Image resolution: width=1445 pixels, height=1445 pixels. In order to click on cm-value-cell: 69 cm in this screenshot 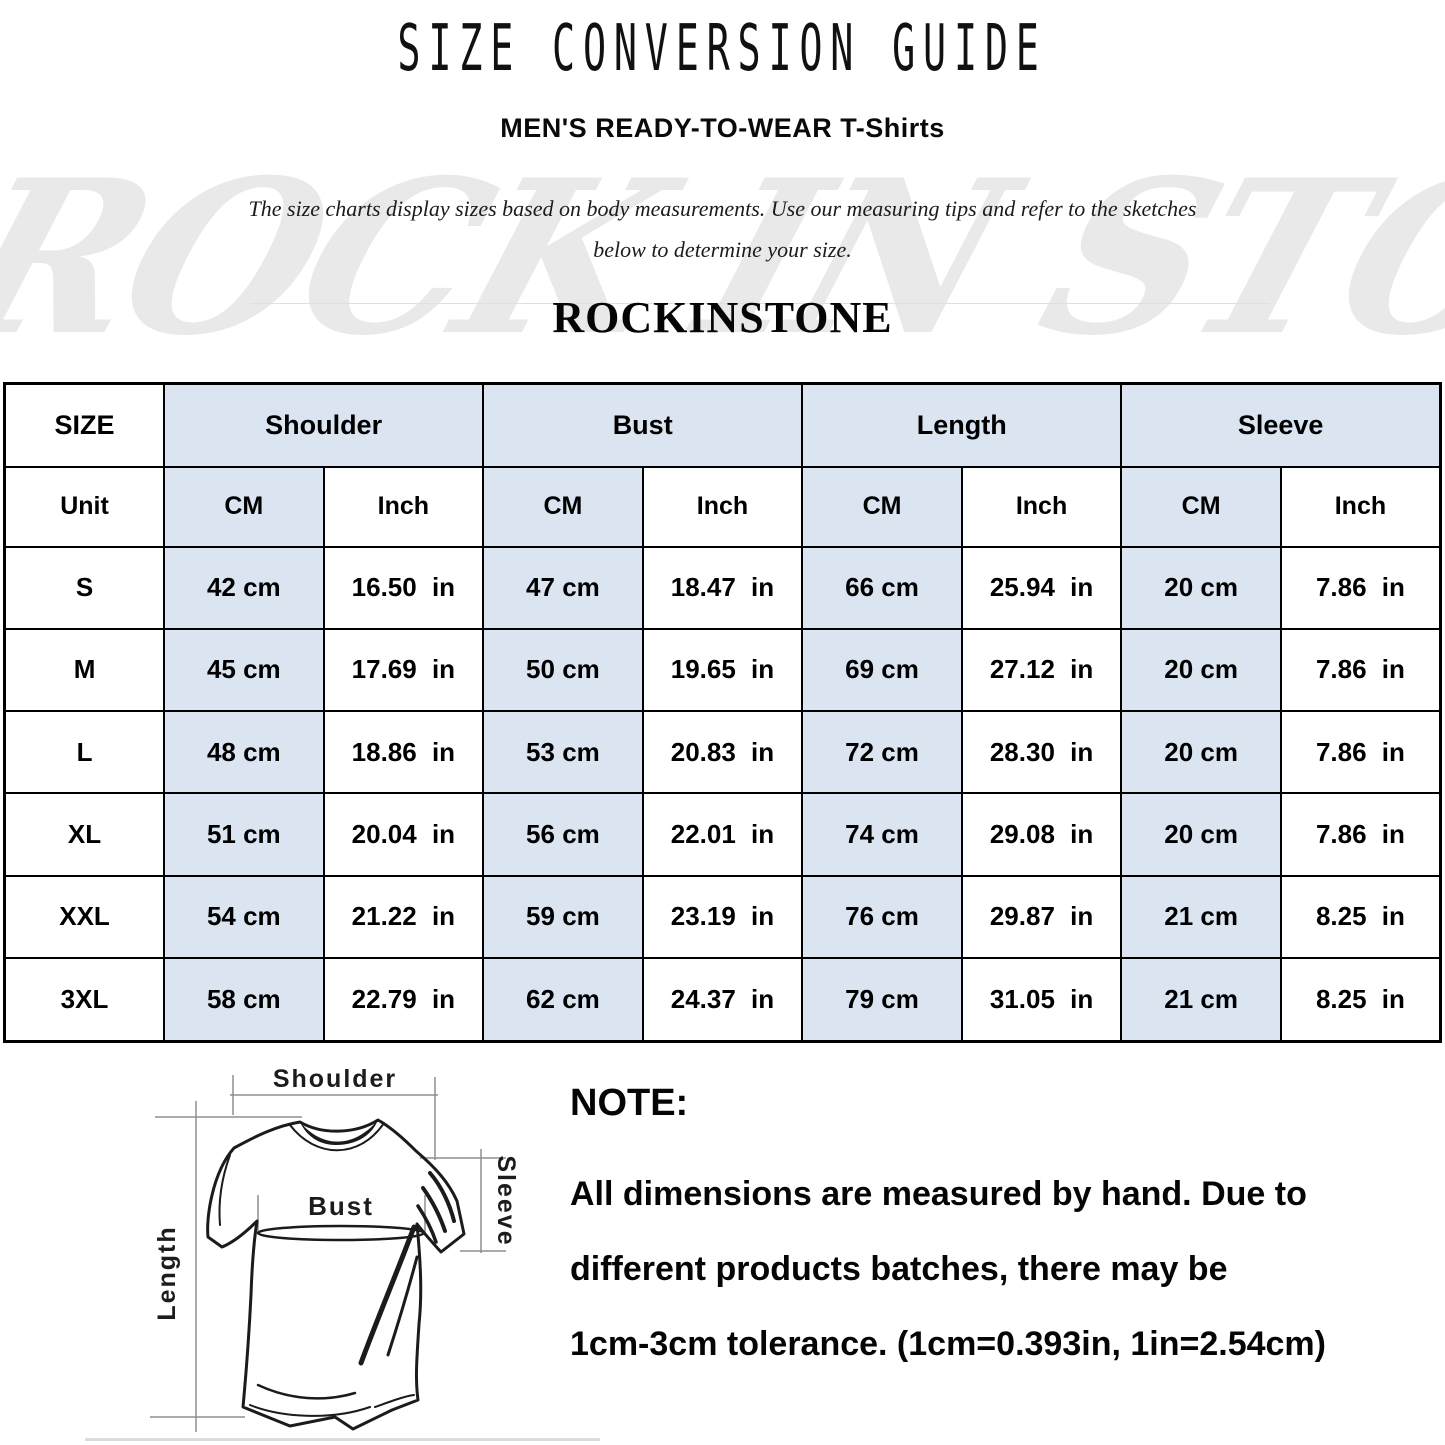, I will do `click(882, 670)`.